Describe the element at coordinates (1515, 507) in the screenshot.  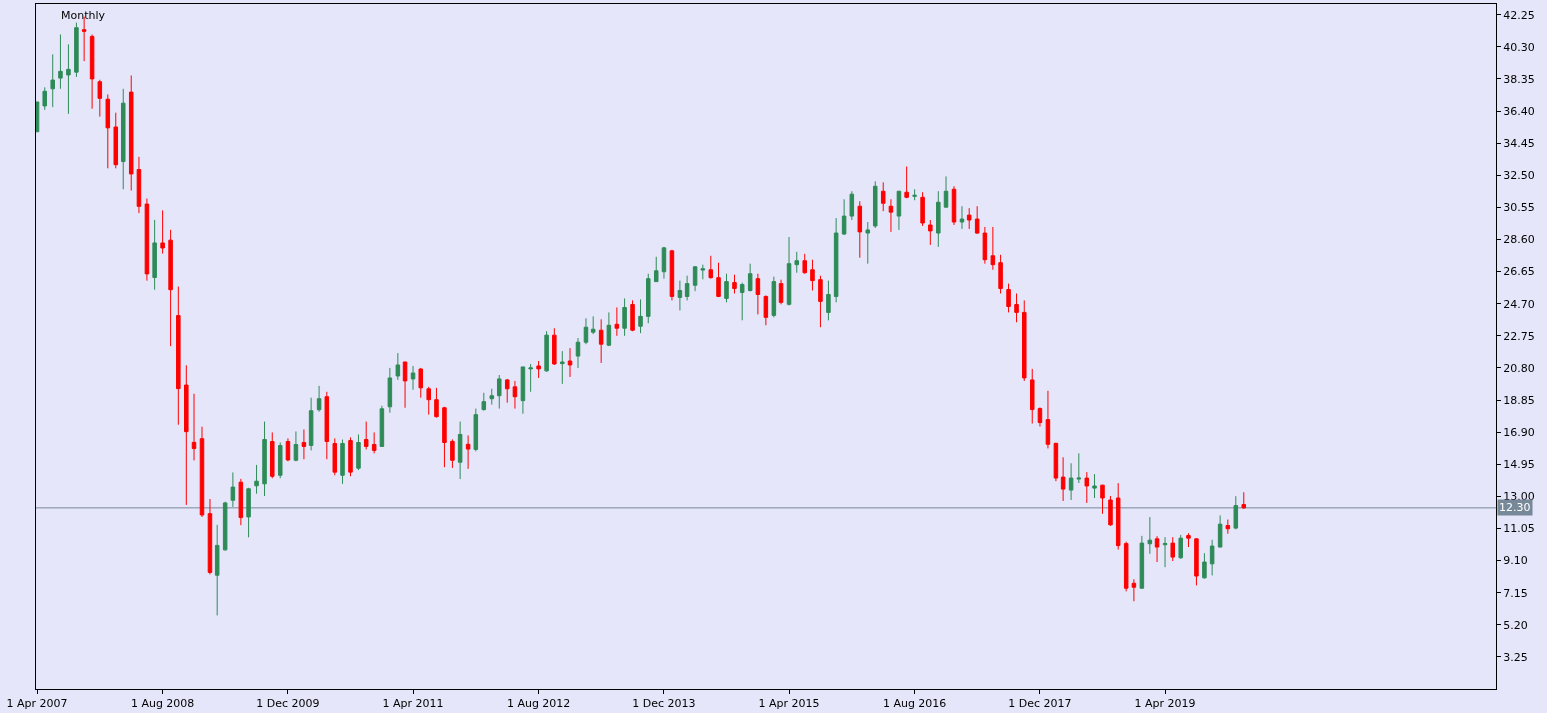
I see `ref-line-label: 12.30` at that location.